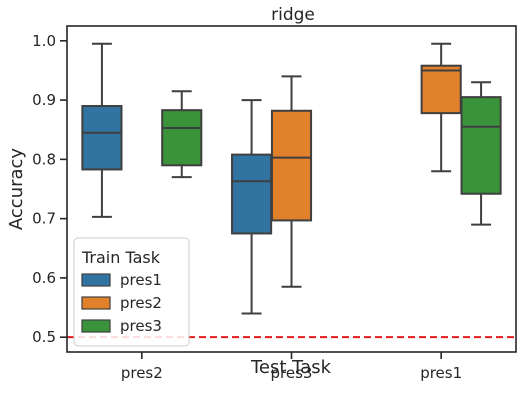 The width and height of the screenshot is (521, 410). I want to click on y-tick-label: 0.8, so click(44, 159).